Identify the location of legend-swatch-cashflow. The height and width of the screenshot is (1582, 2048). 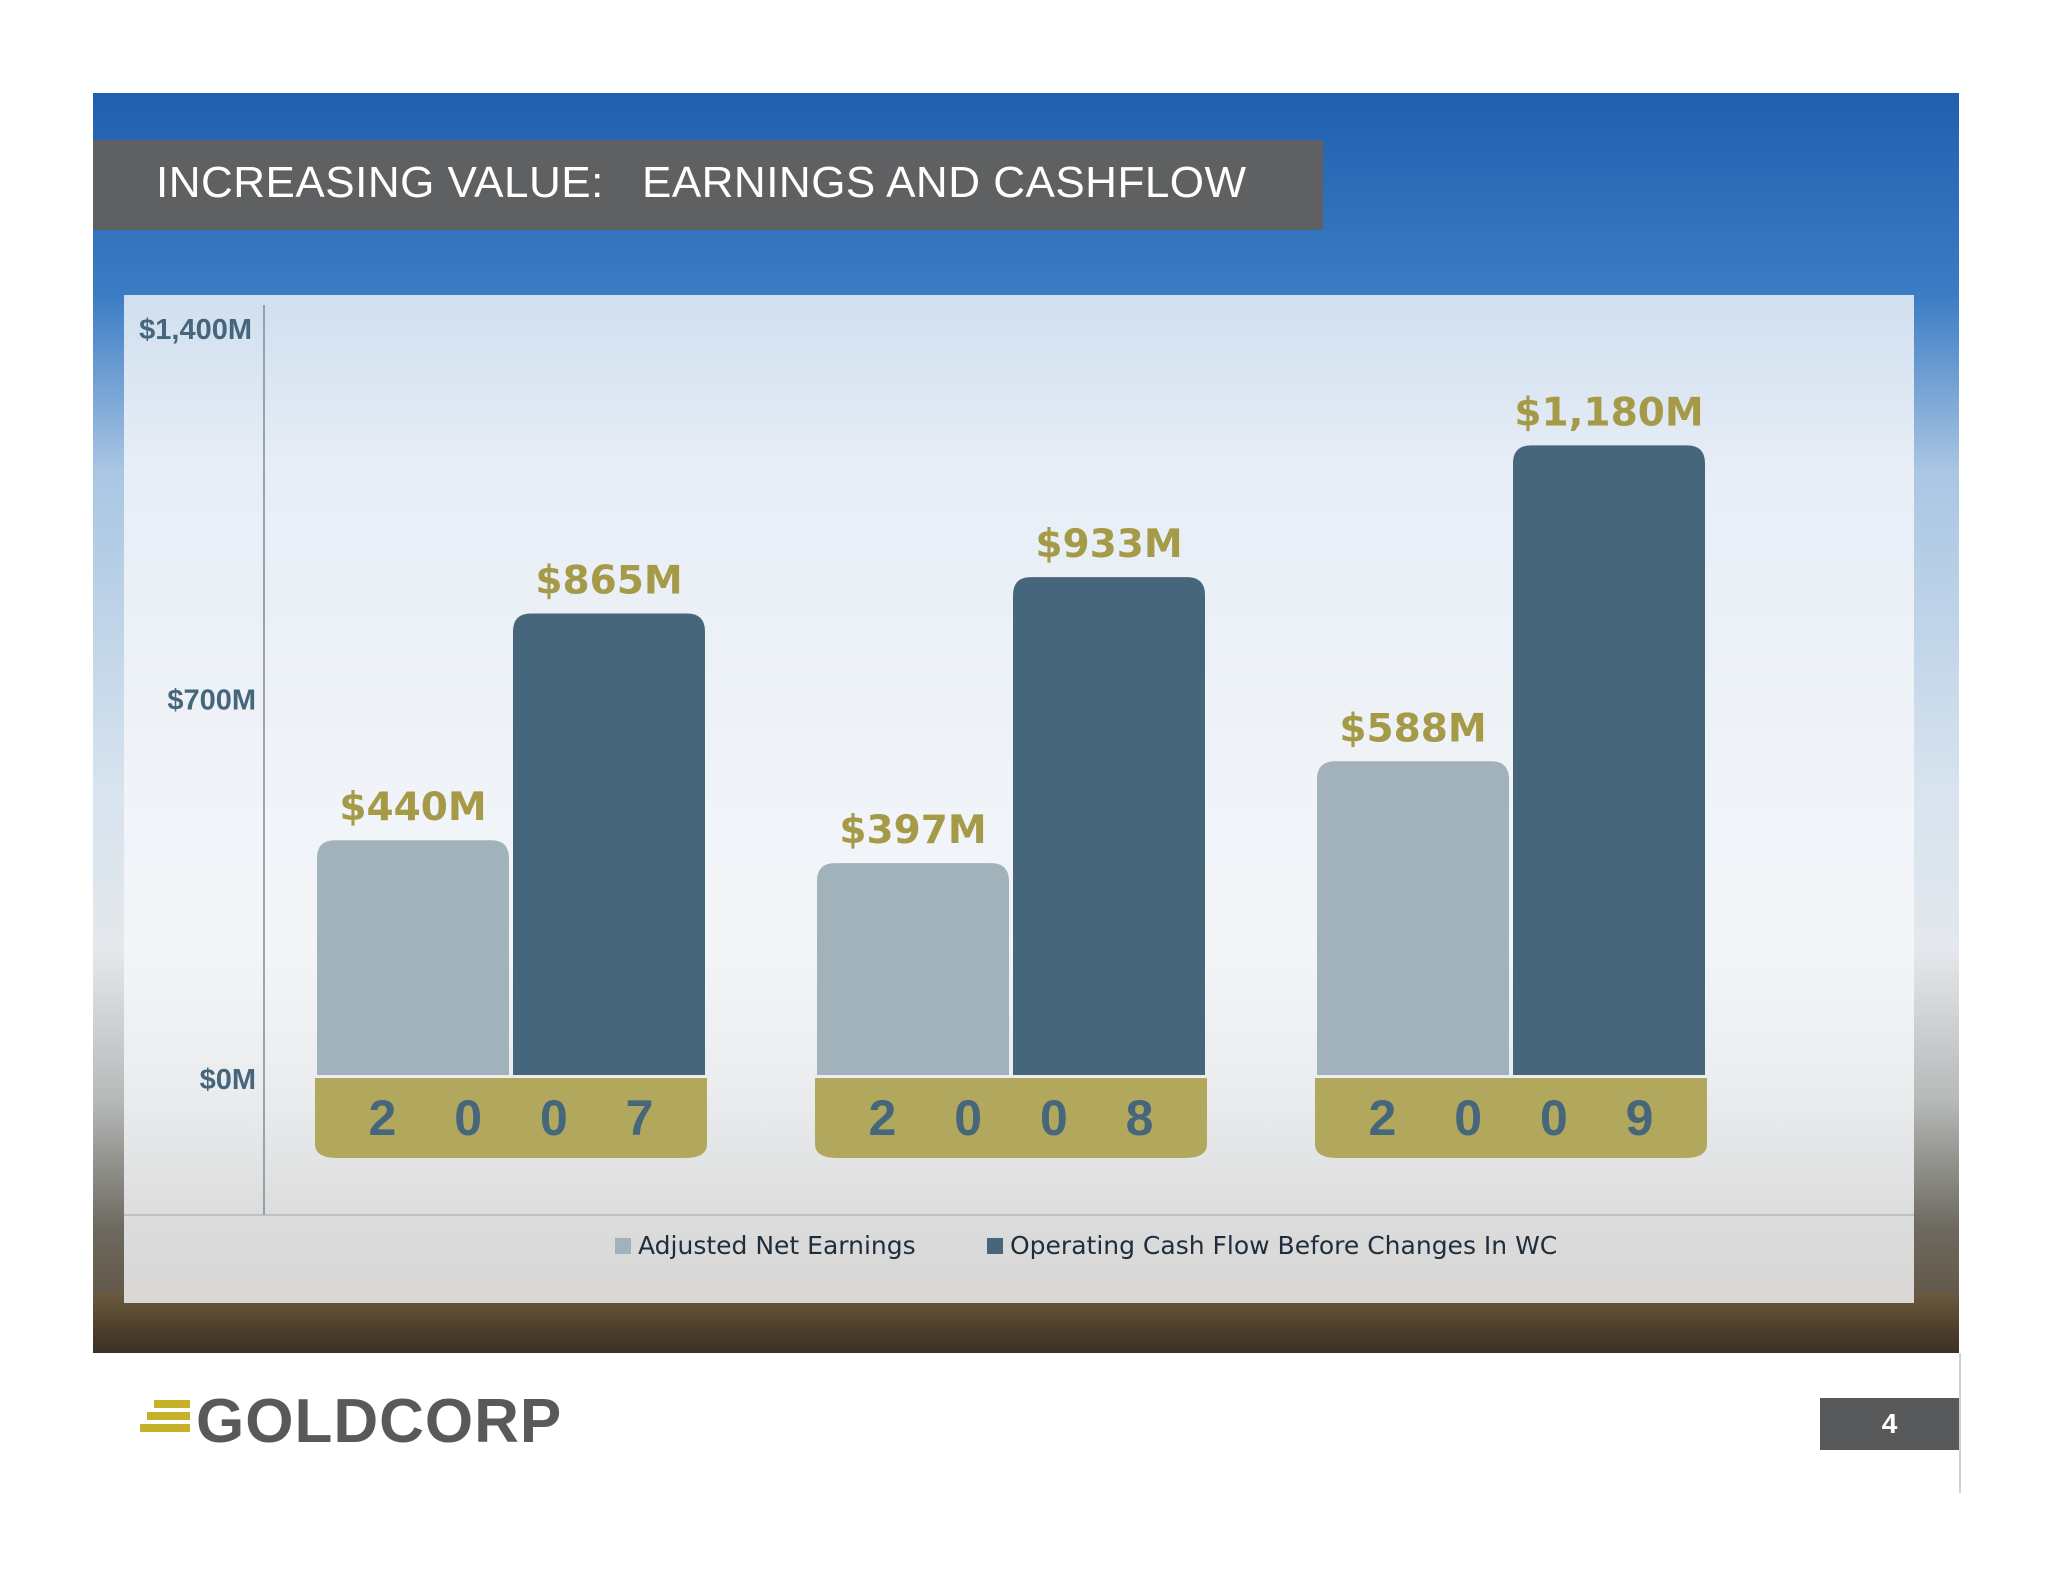
(995, 1246).